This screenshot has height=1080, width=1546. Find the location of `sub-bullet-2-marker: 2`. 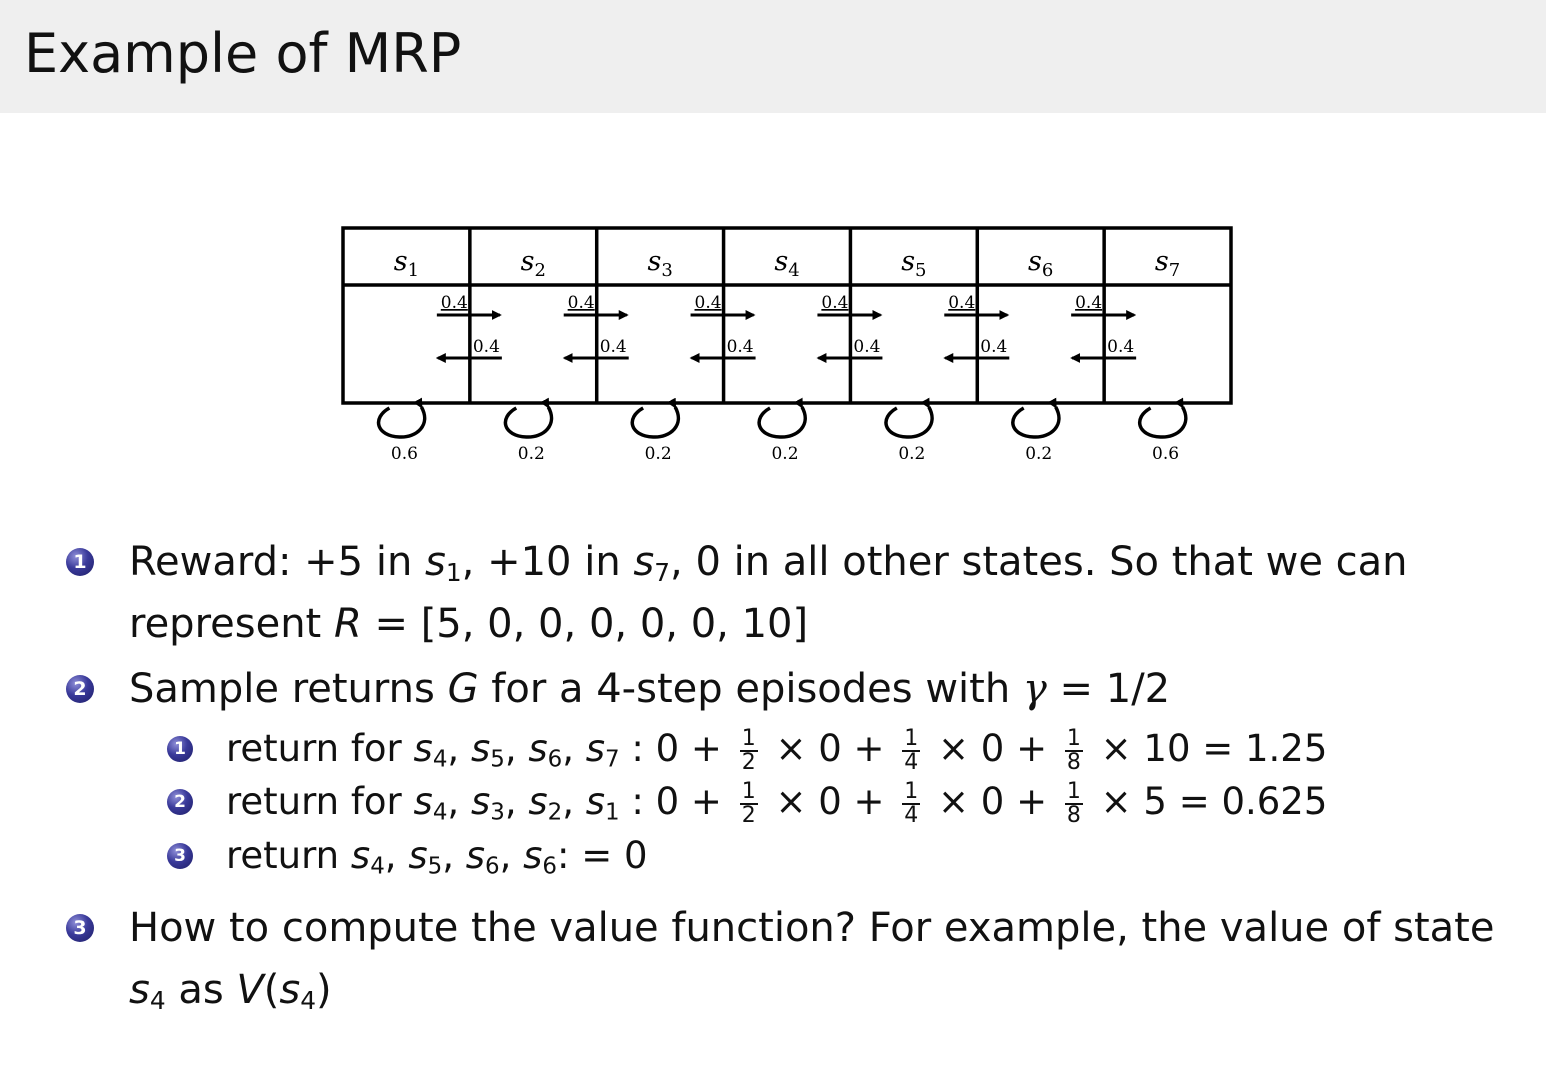

sub-bullet-2-marker: 2 is located at coordinates (180, 802).